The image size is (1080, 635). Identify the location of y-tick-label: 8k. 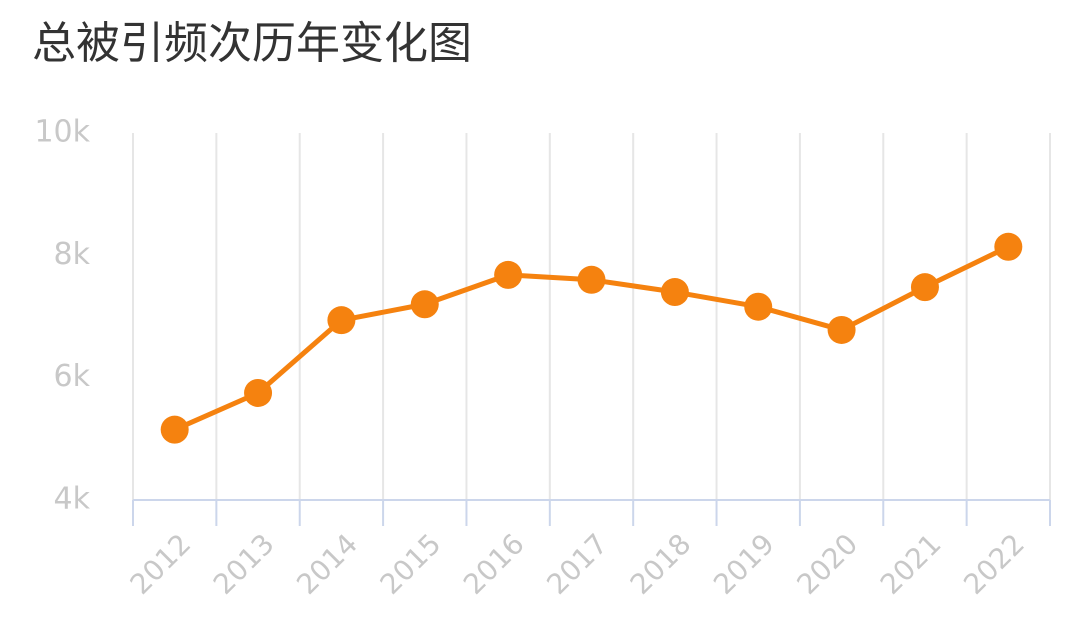
(72, 254).